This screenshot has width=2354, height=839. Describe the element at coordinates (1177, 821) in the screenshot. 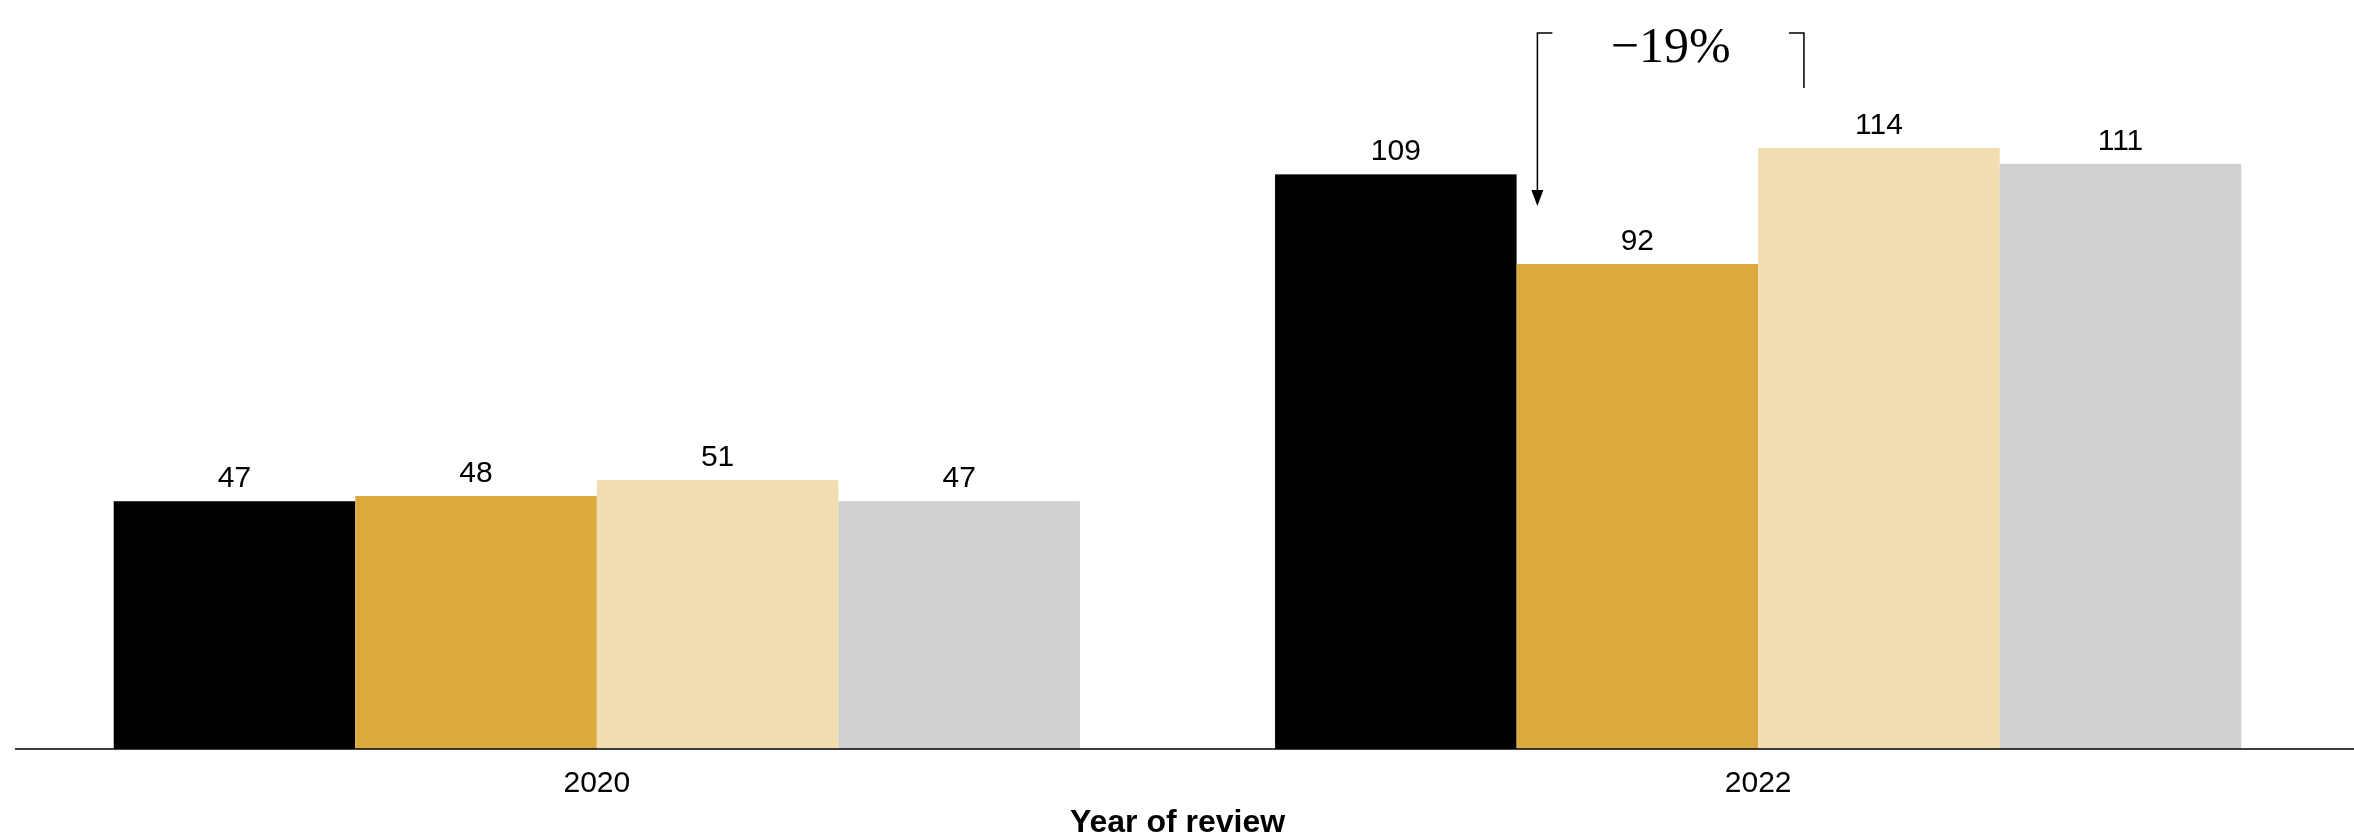

I see `x-axis-title: Year of review` at that location.